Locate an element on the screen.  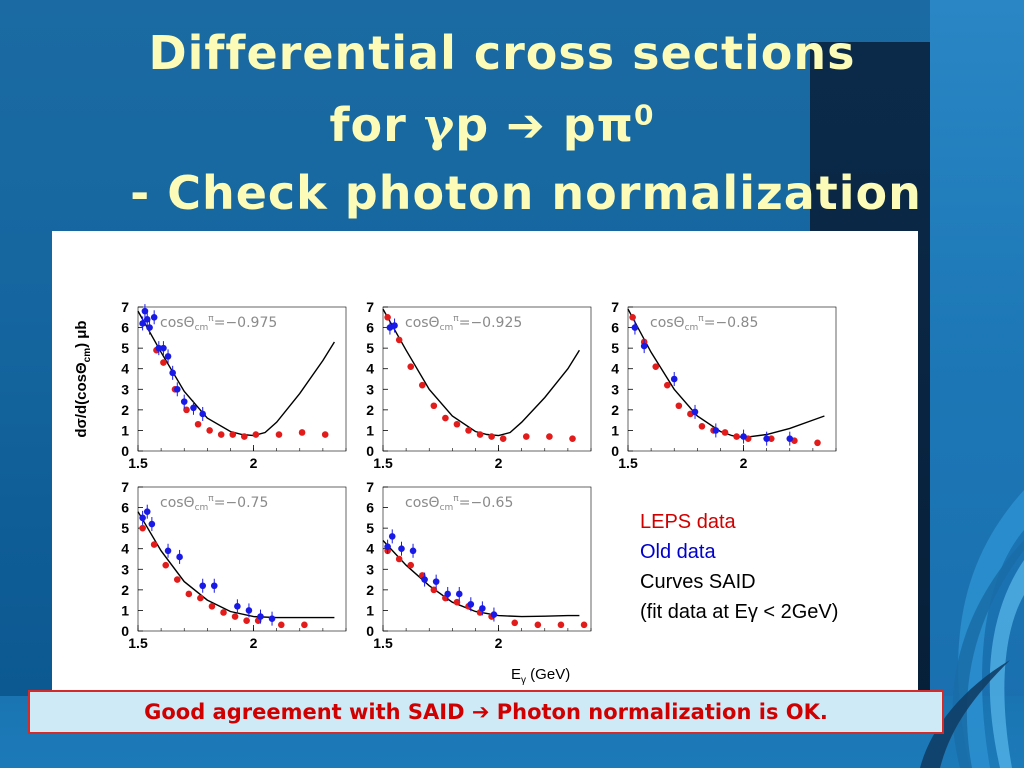
label-value: =−0.975 is located at coordinates (246, 323).